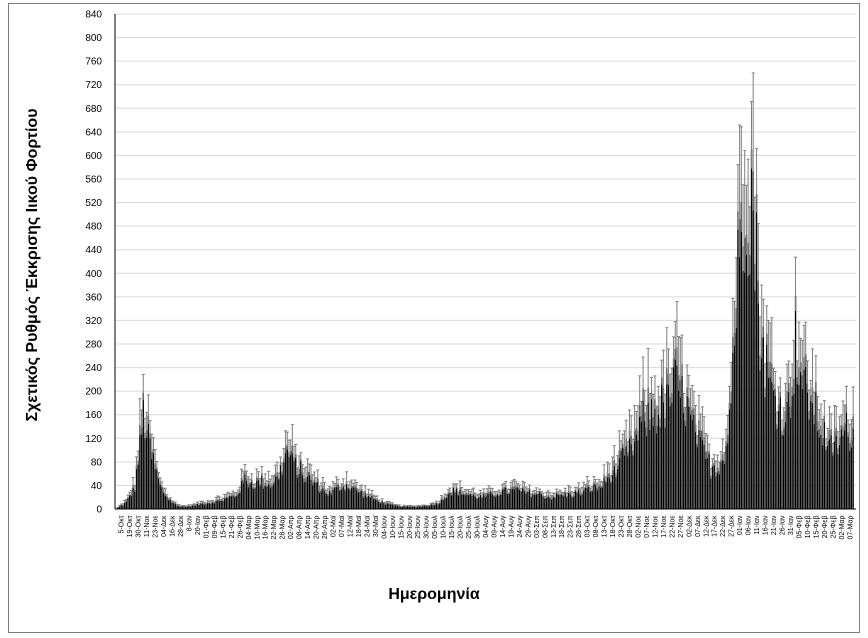 This screenshot has width=868, height=638. What do you see at coordinates (435, 527) in the screenshot?
I see `x-tick-label: 05-Ιουλ` at bounding box center [435, 527].